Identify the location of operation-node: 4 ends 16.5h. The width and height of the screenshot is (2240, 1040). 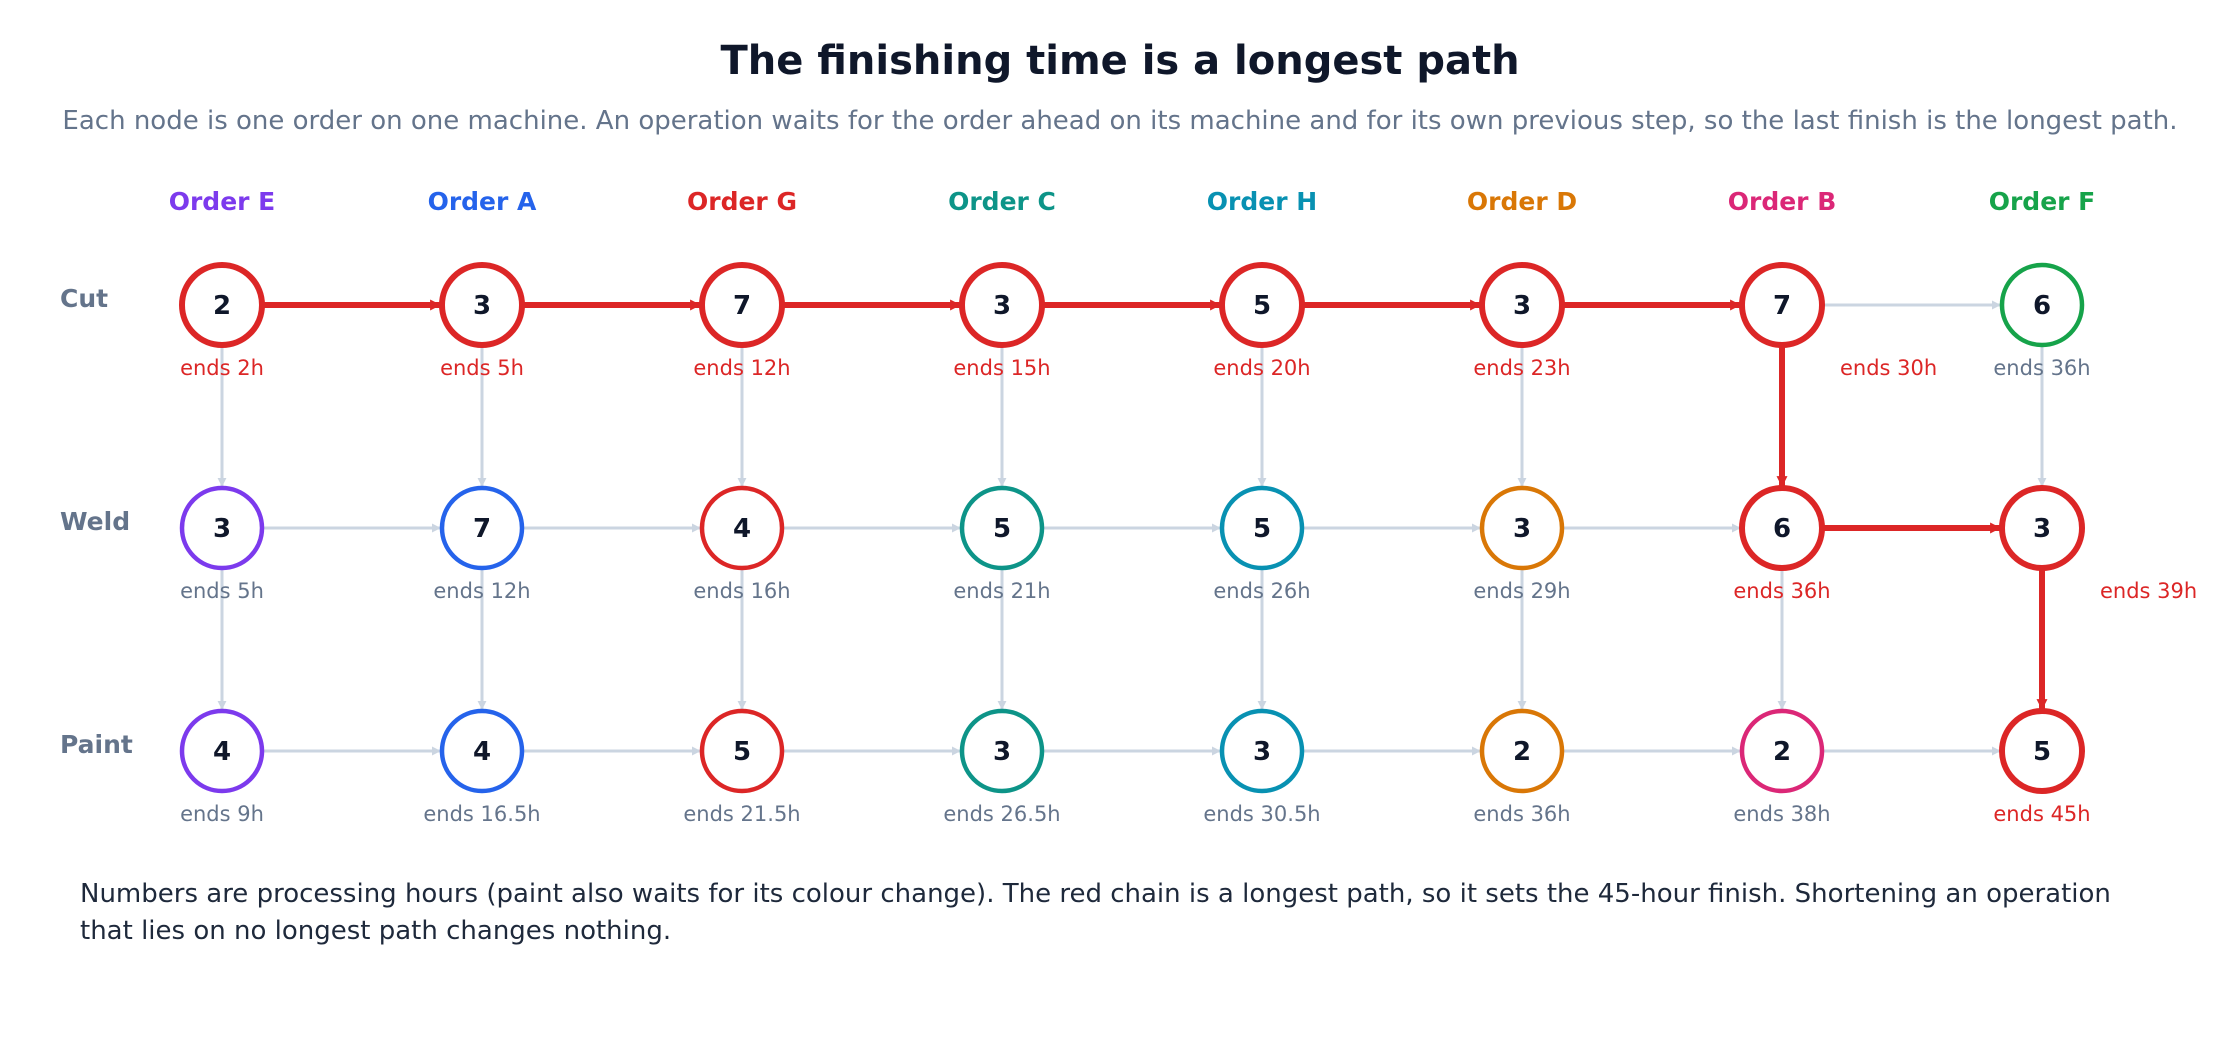
(482, 767).